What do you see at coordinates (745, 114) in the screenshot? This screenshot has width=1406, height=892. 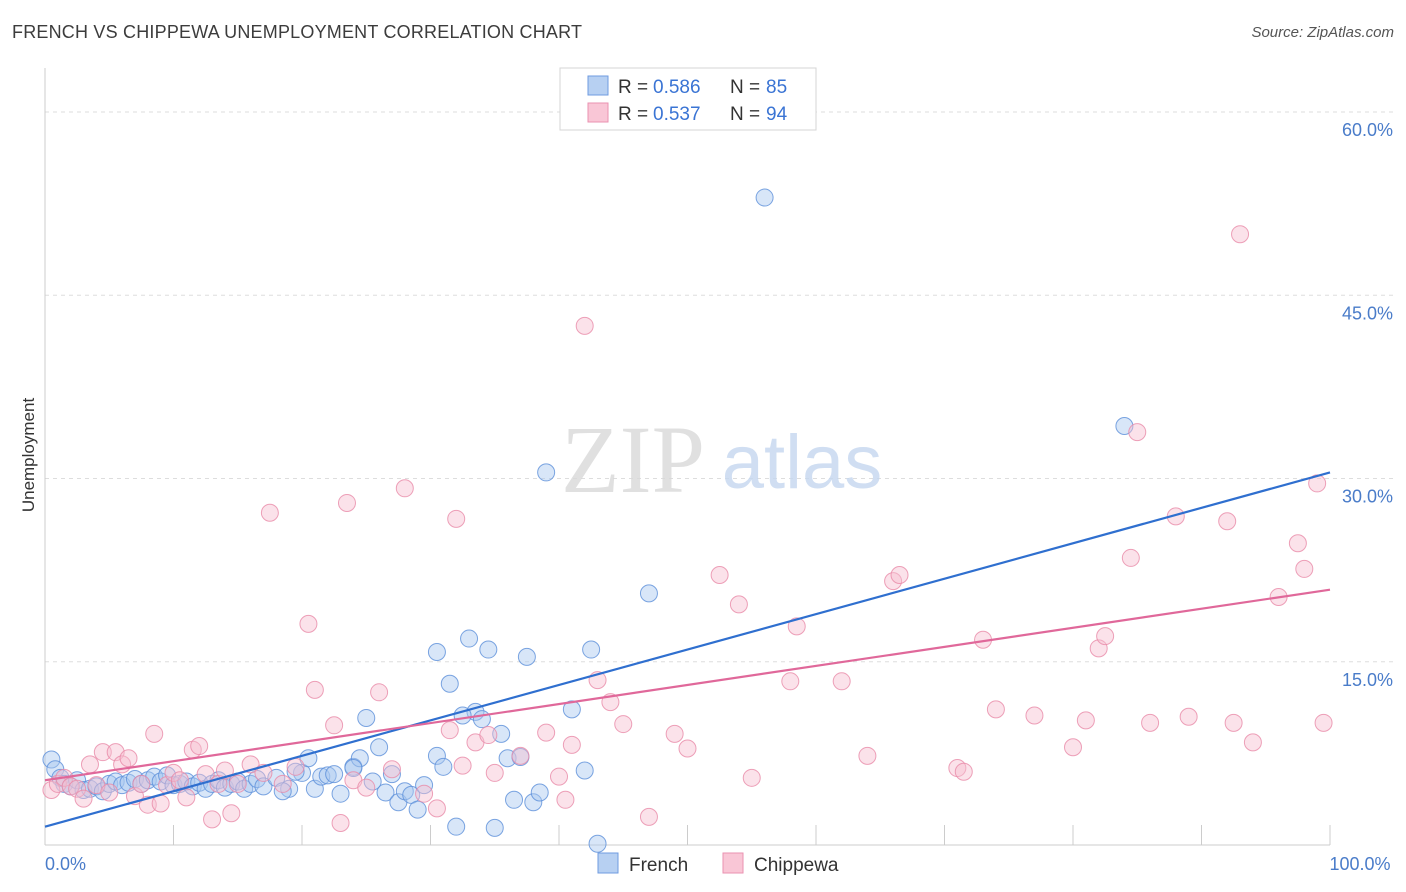 I see `legend-chippewa-n-label: N =` at bounding box center [745, 114].